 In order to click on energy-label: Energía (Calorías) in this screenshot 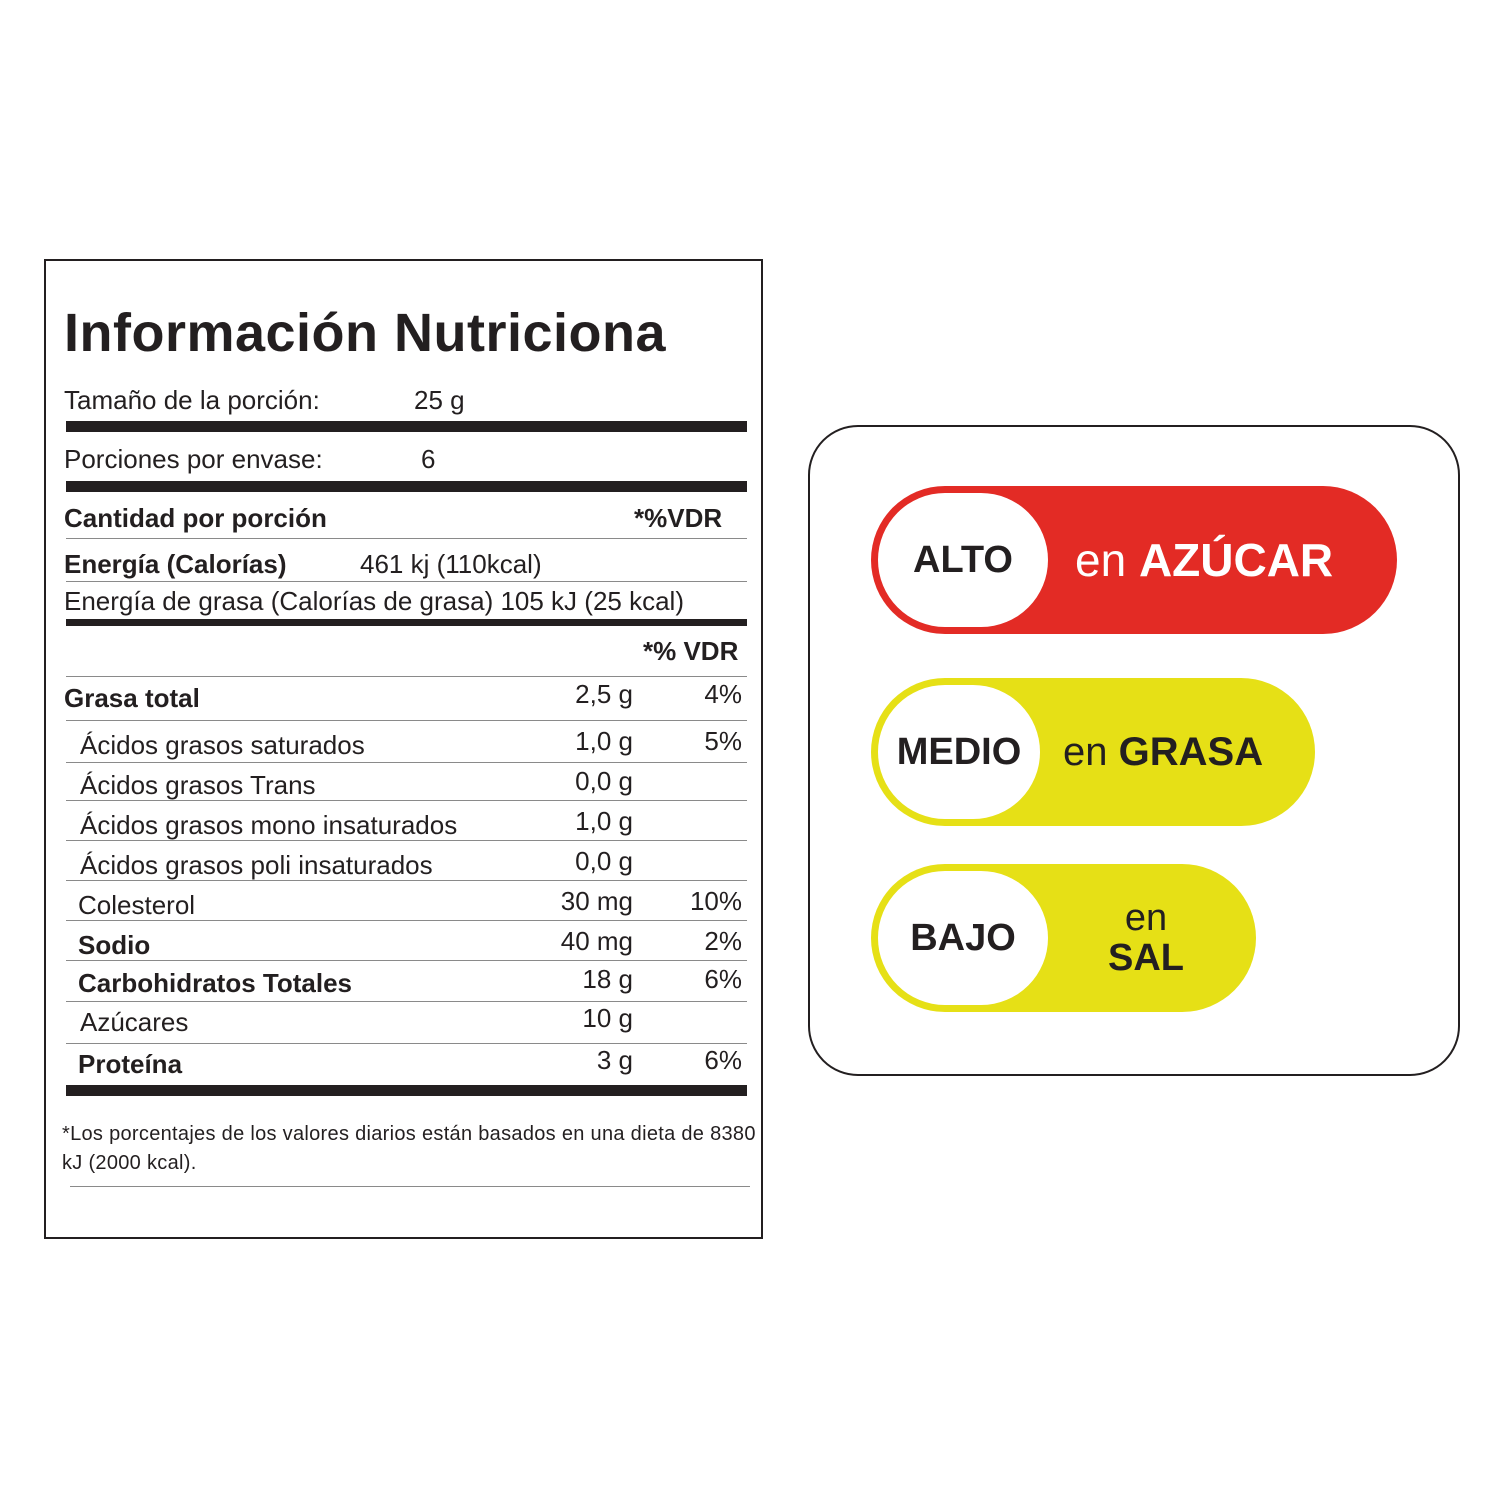, I will do `click(175, 564)`.